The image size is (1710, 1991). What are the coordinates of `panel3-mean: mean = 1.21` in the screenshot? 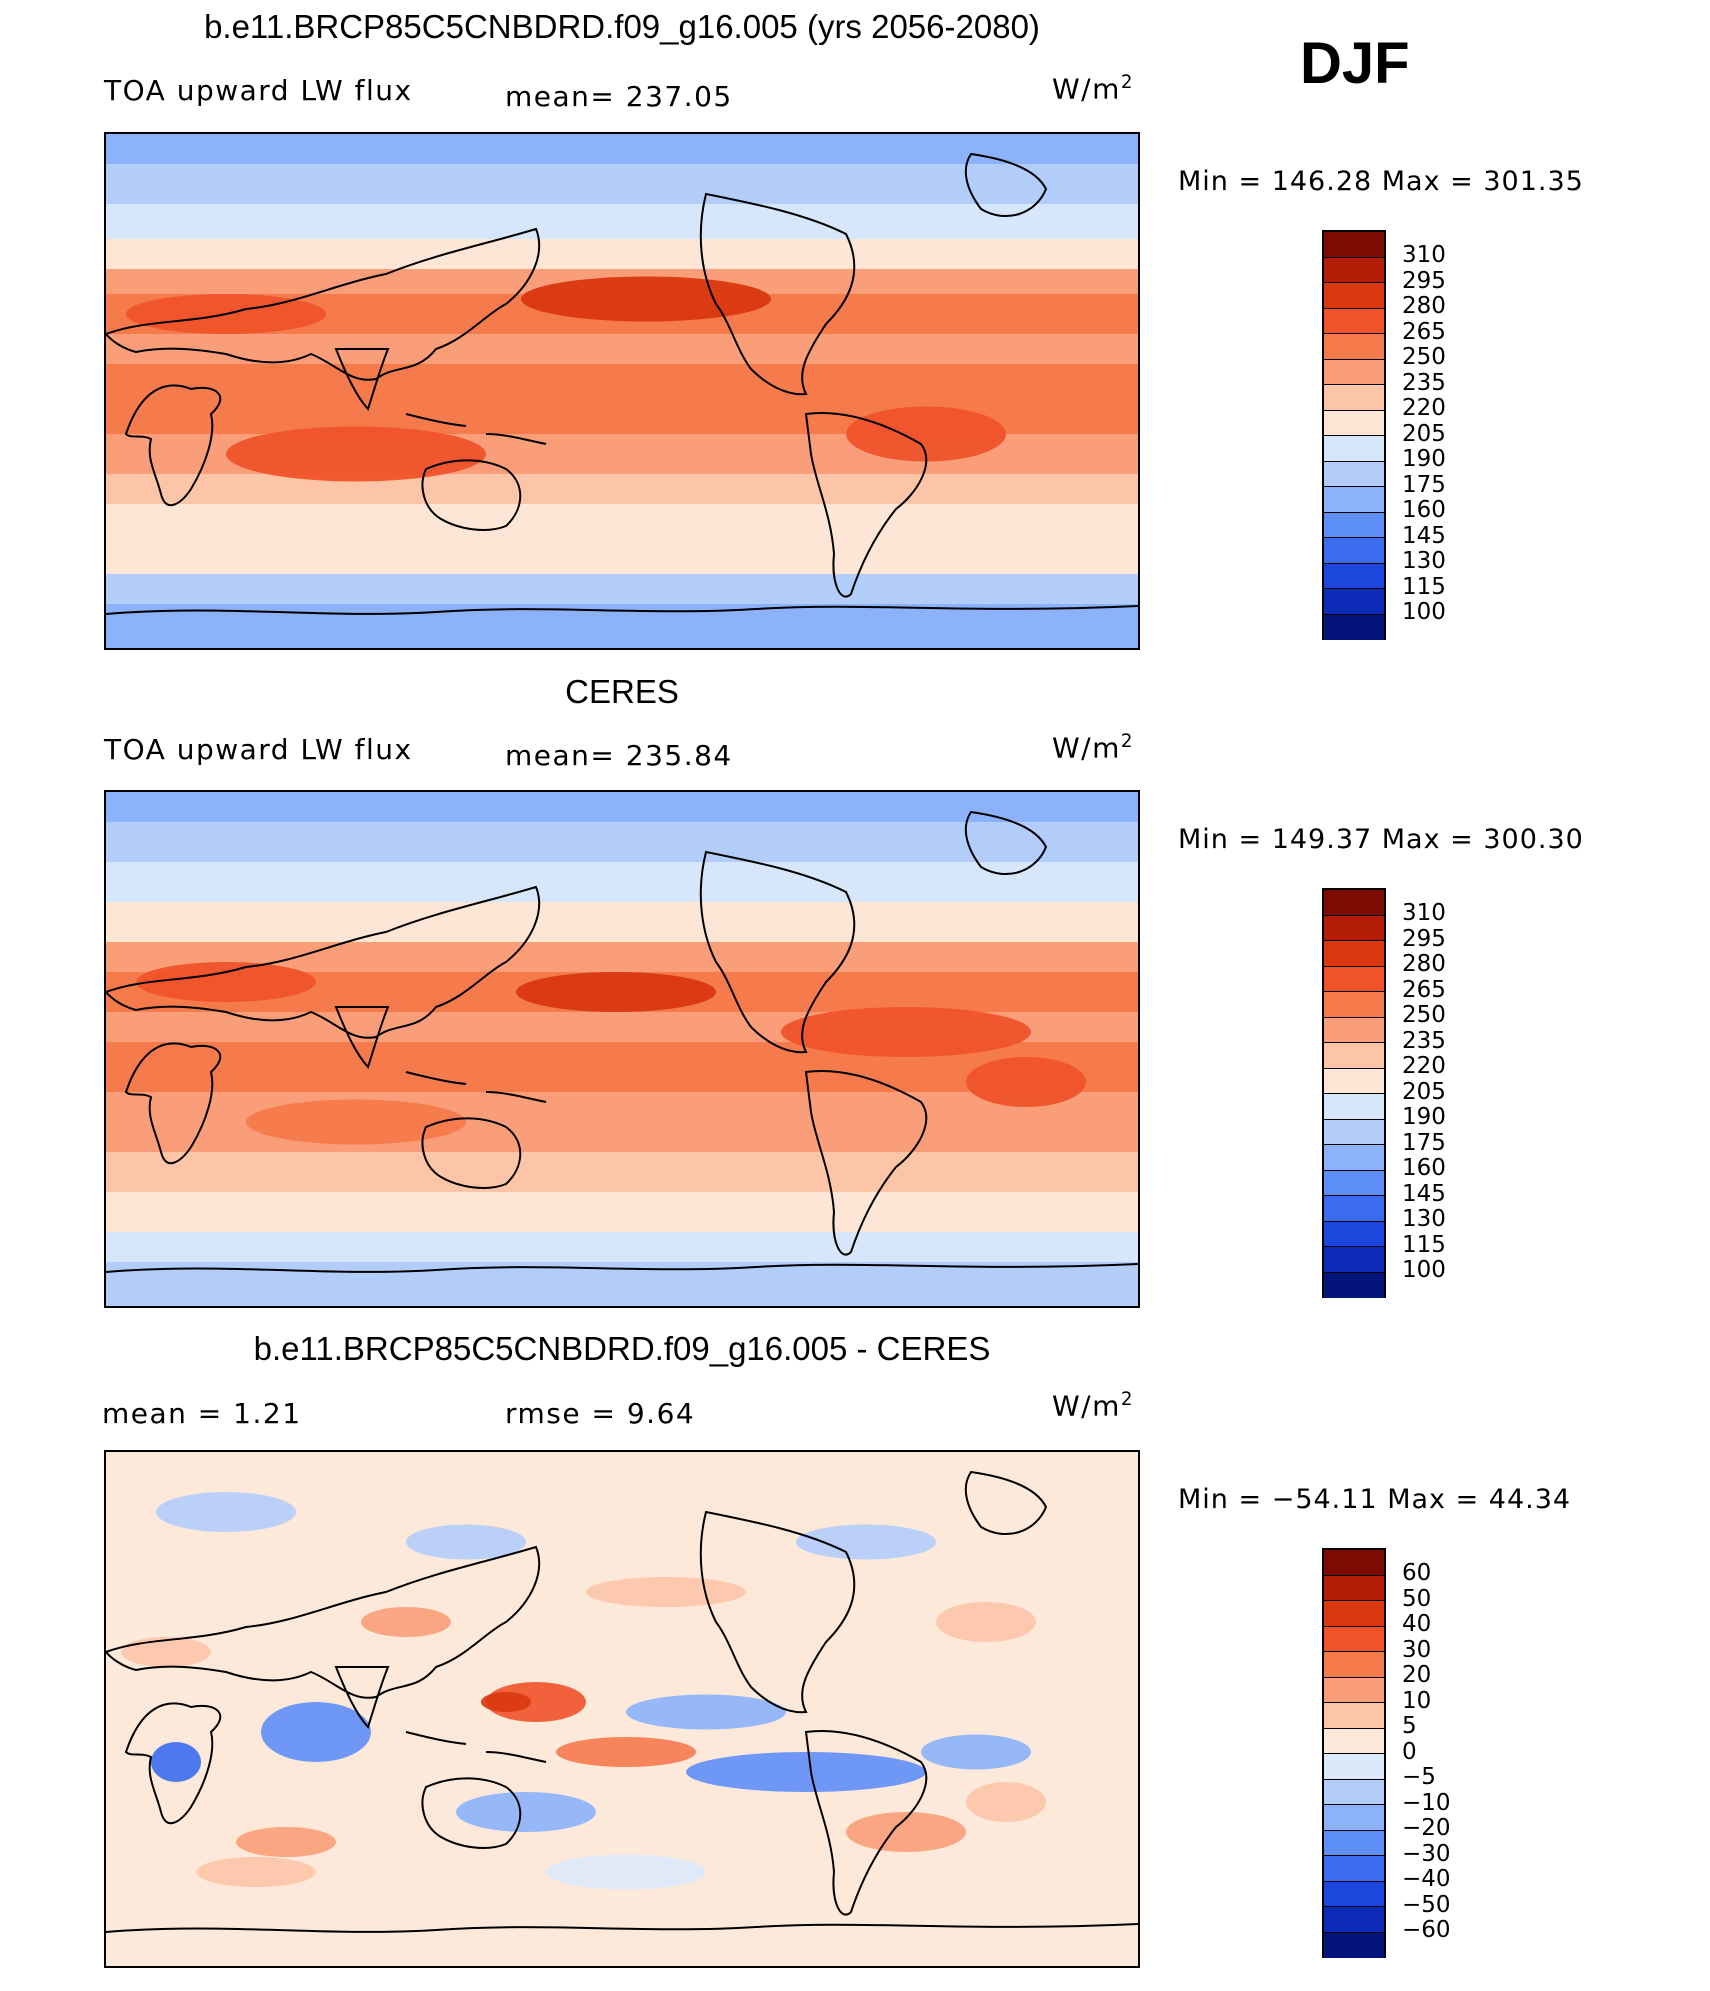 It's located at (202, 1413).